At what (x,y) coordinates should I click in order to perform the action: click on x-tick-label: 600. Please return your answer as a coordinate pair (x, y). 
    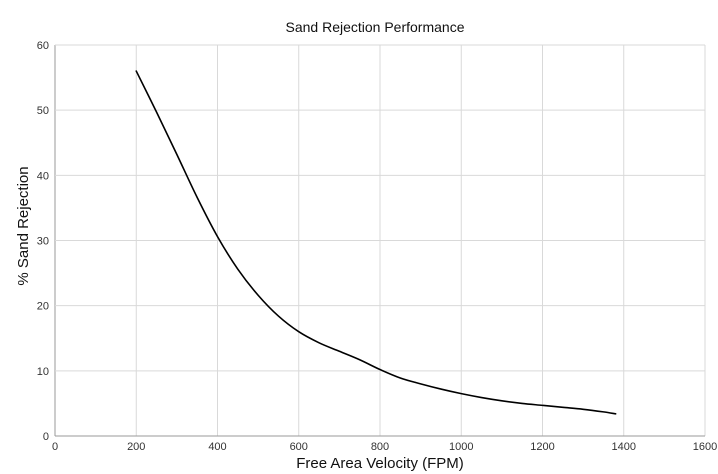
    Looking at the image, I should click on (299, 447).